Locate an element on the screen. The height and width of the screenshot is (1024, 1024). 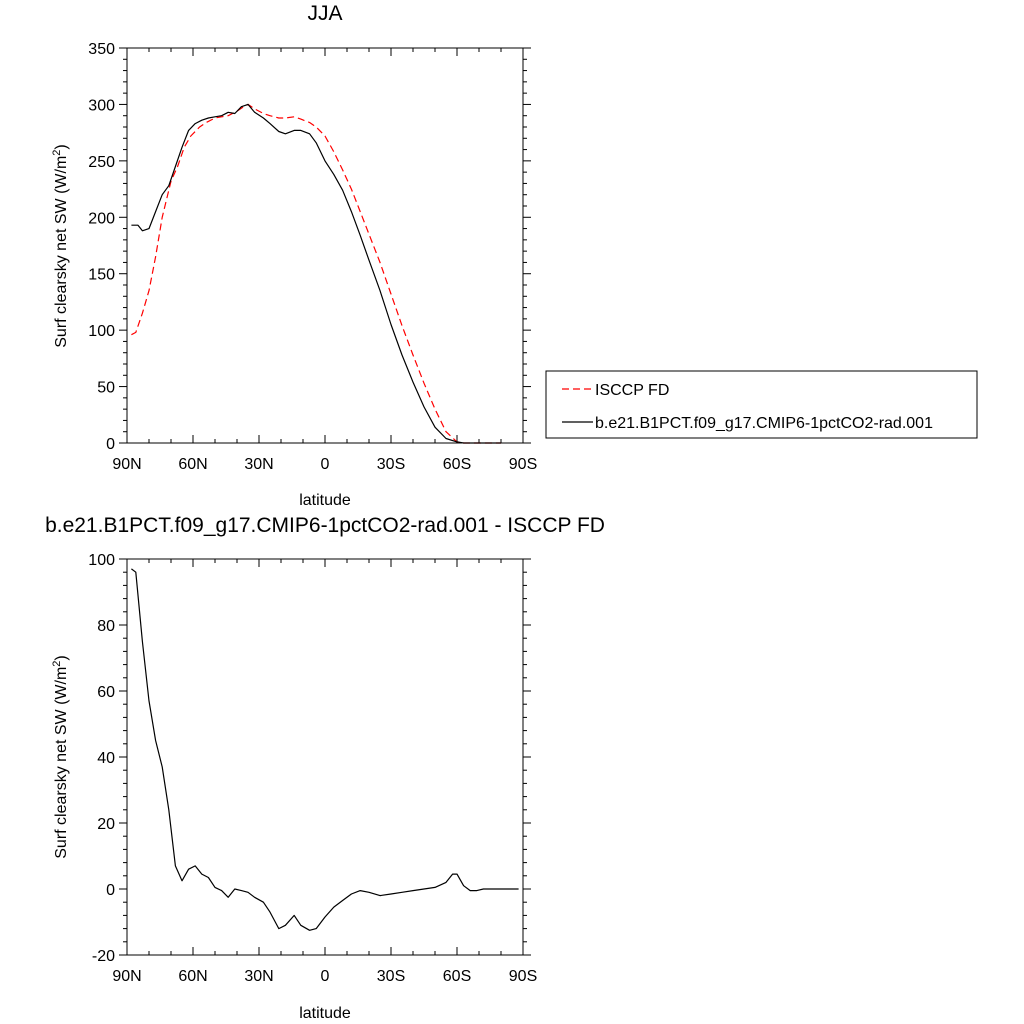
y-tick-label: 40 is located at coordinates (106, 758).